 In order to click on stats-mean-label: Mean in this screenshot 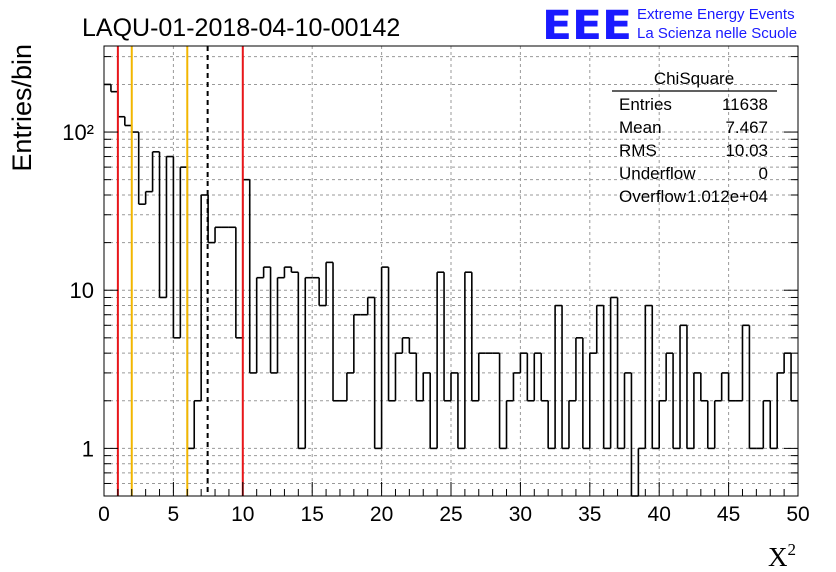, I will do `click(640, 127)`.